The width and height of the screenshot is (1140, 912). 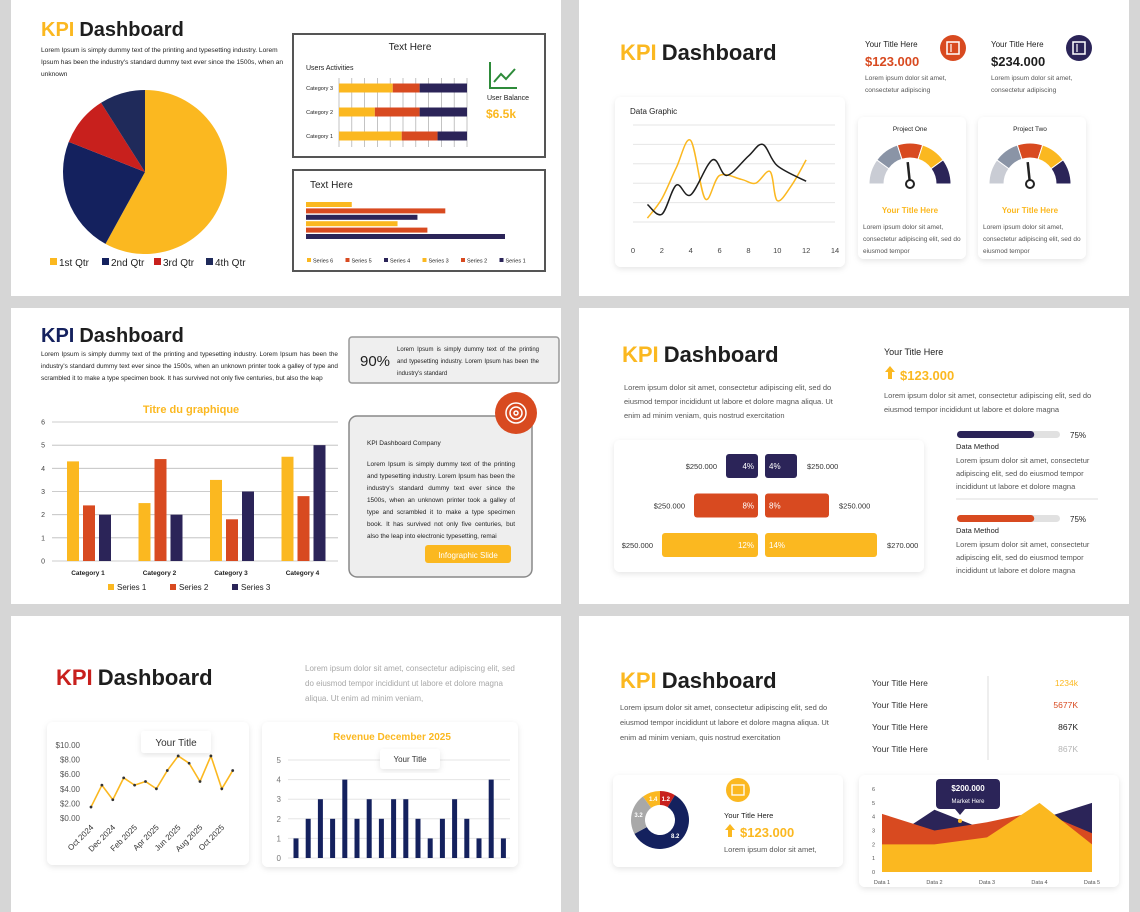 What do you see at coordinates (148, 793) in the screenshot?
I see `card` at bounding box center [148, 793].